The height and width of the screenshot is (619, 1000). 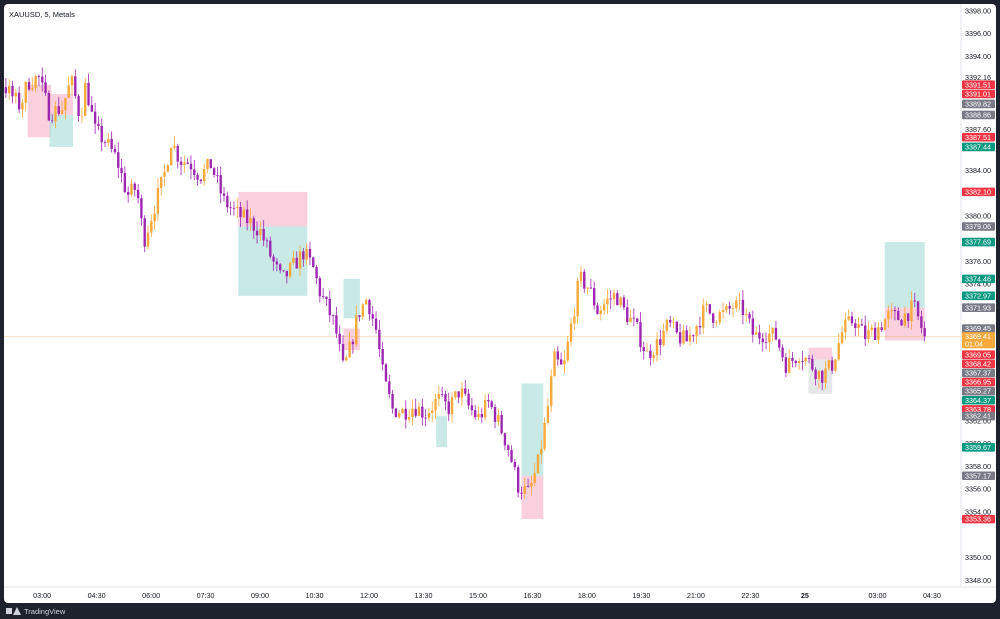 What do you see at coordinates (42, 14) in the screenshot?
I see `symbol-title: XAUUSD, 5, Metals` at bounding box center [42, 14].